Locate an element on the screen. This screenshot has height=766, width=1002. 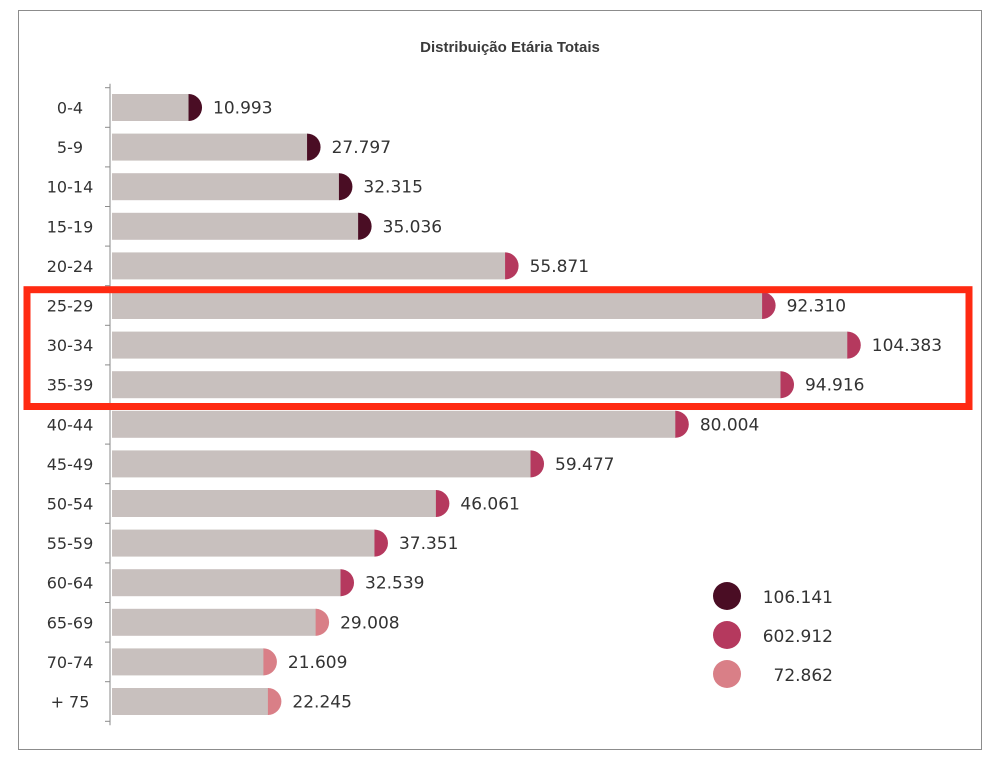
category-label-4: 20-24 is located at coordinates (70, 266).